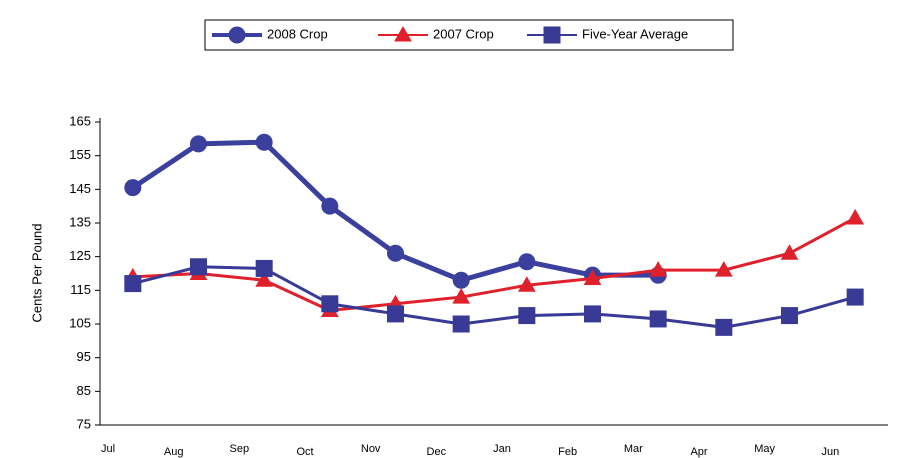  What do you see at coordinates (80, 255) in the screenshot?
I see `y-tick-label: 125` at bounding box center [80, 255].